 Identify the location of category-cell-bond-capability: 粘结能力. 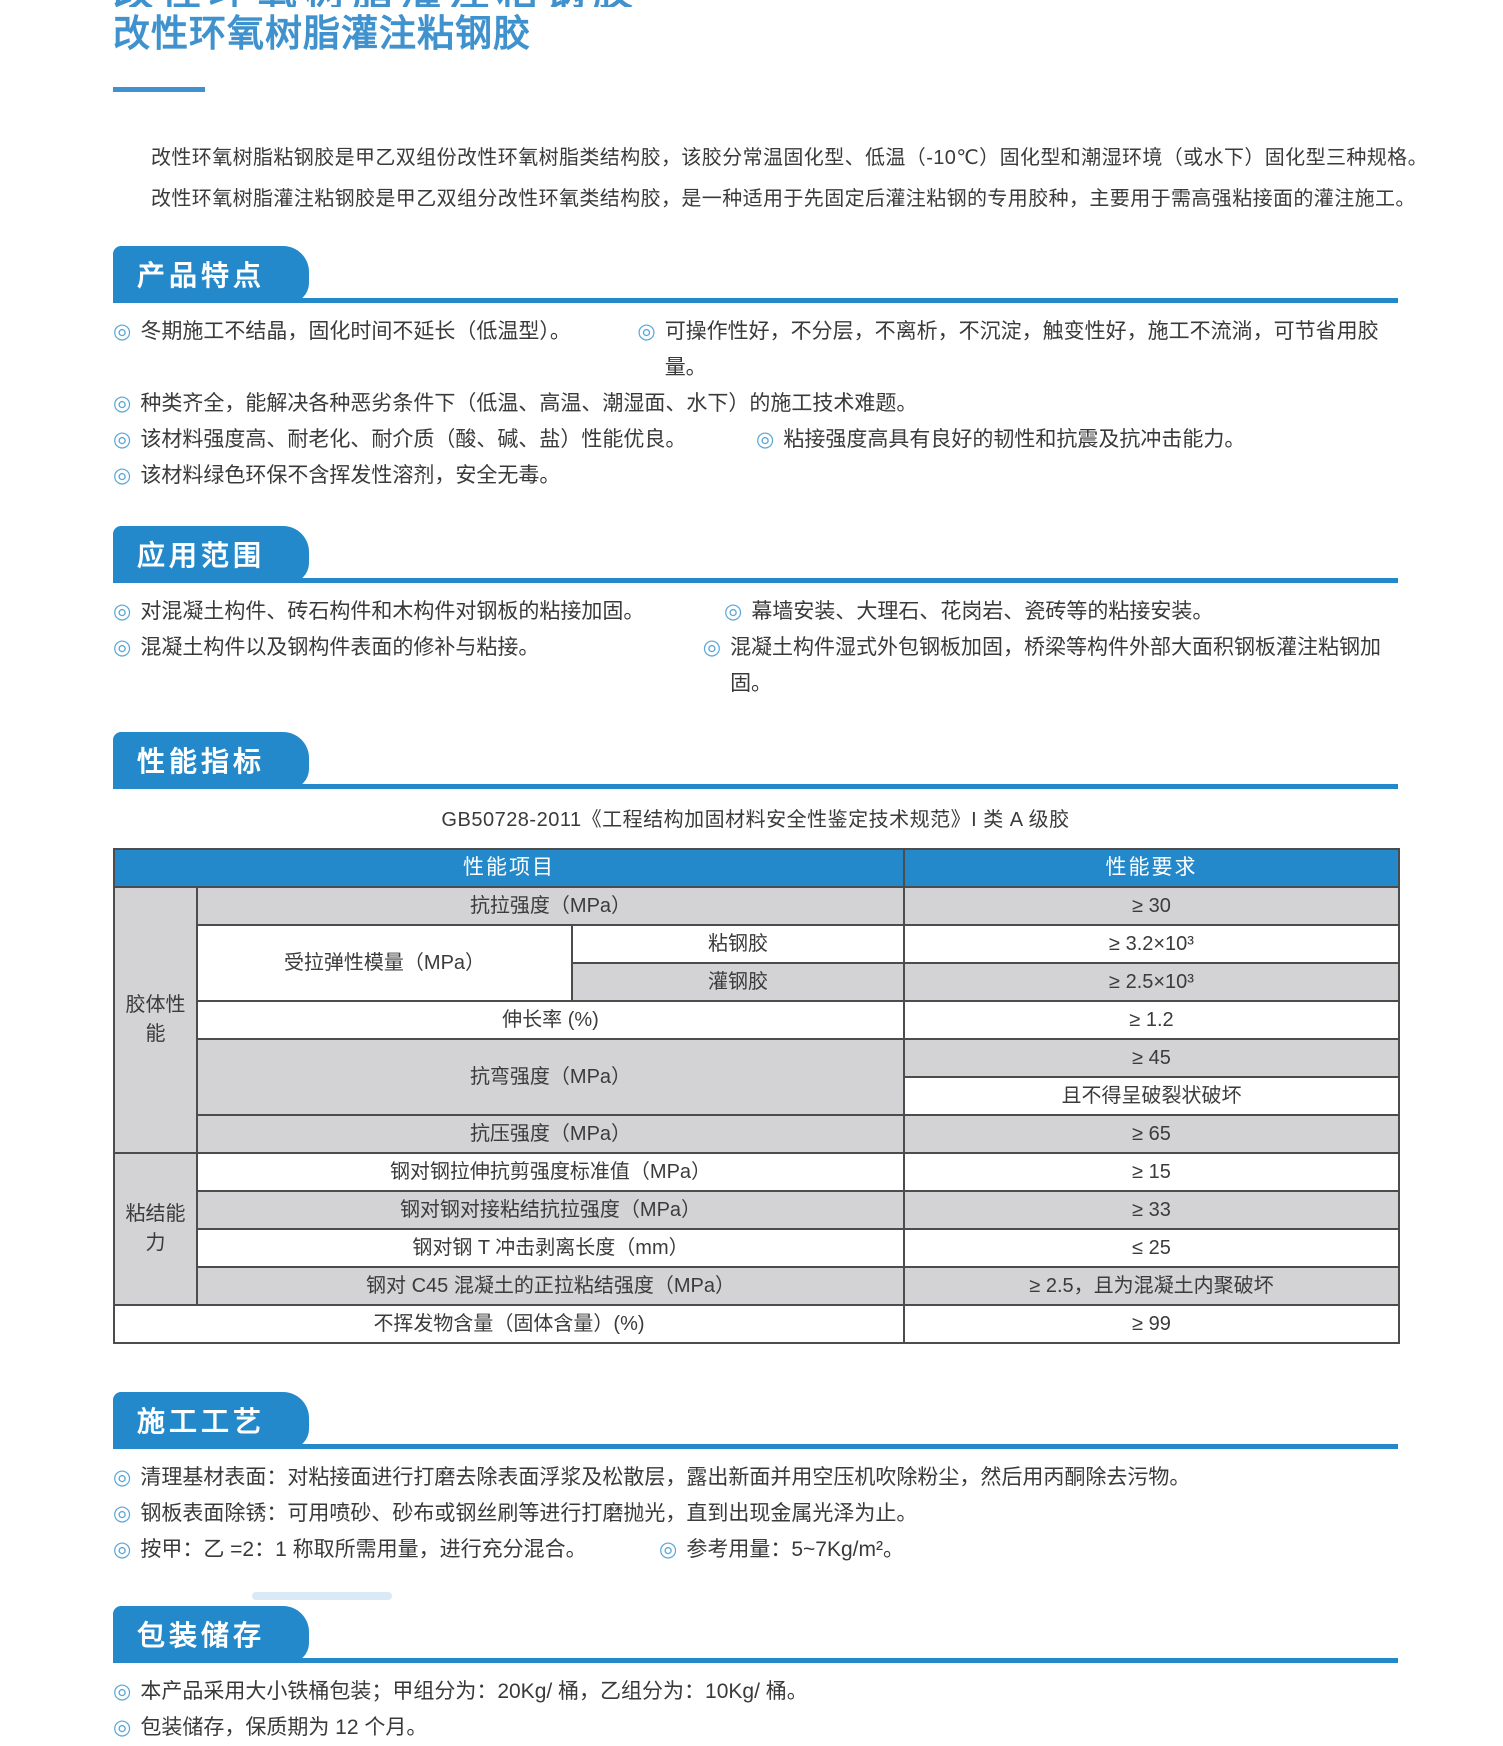
(155, 1229).